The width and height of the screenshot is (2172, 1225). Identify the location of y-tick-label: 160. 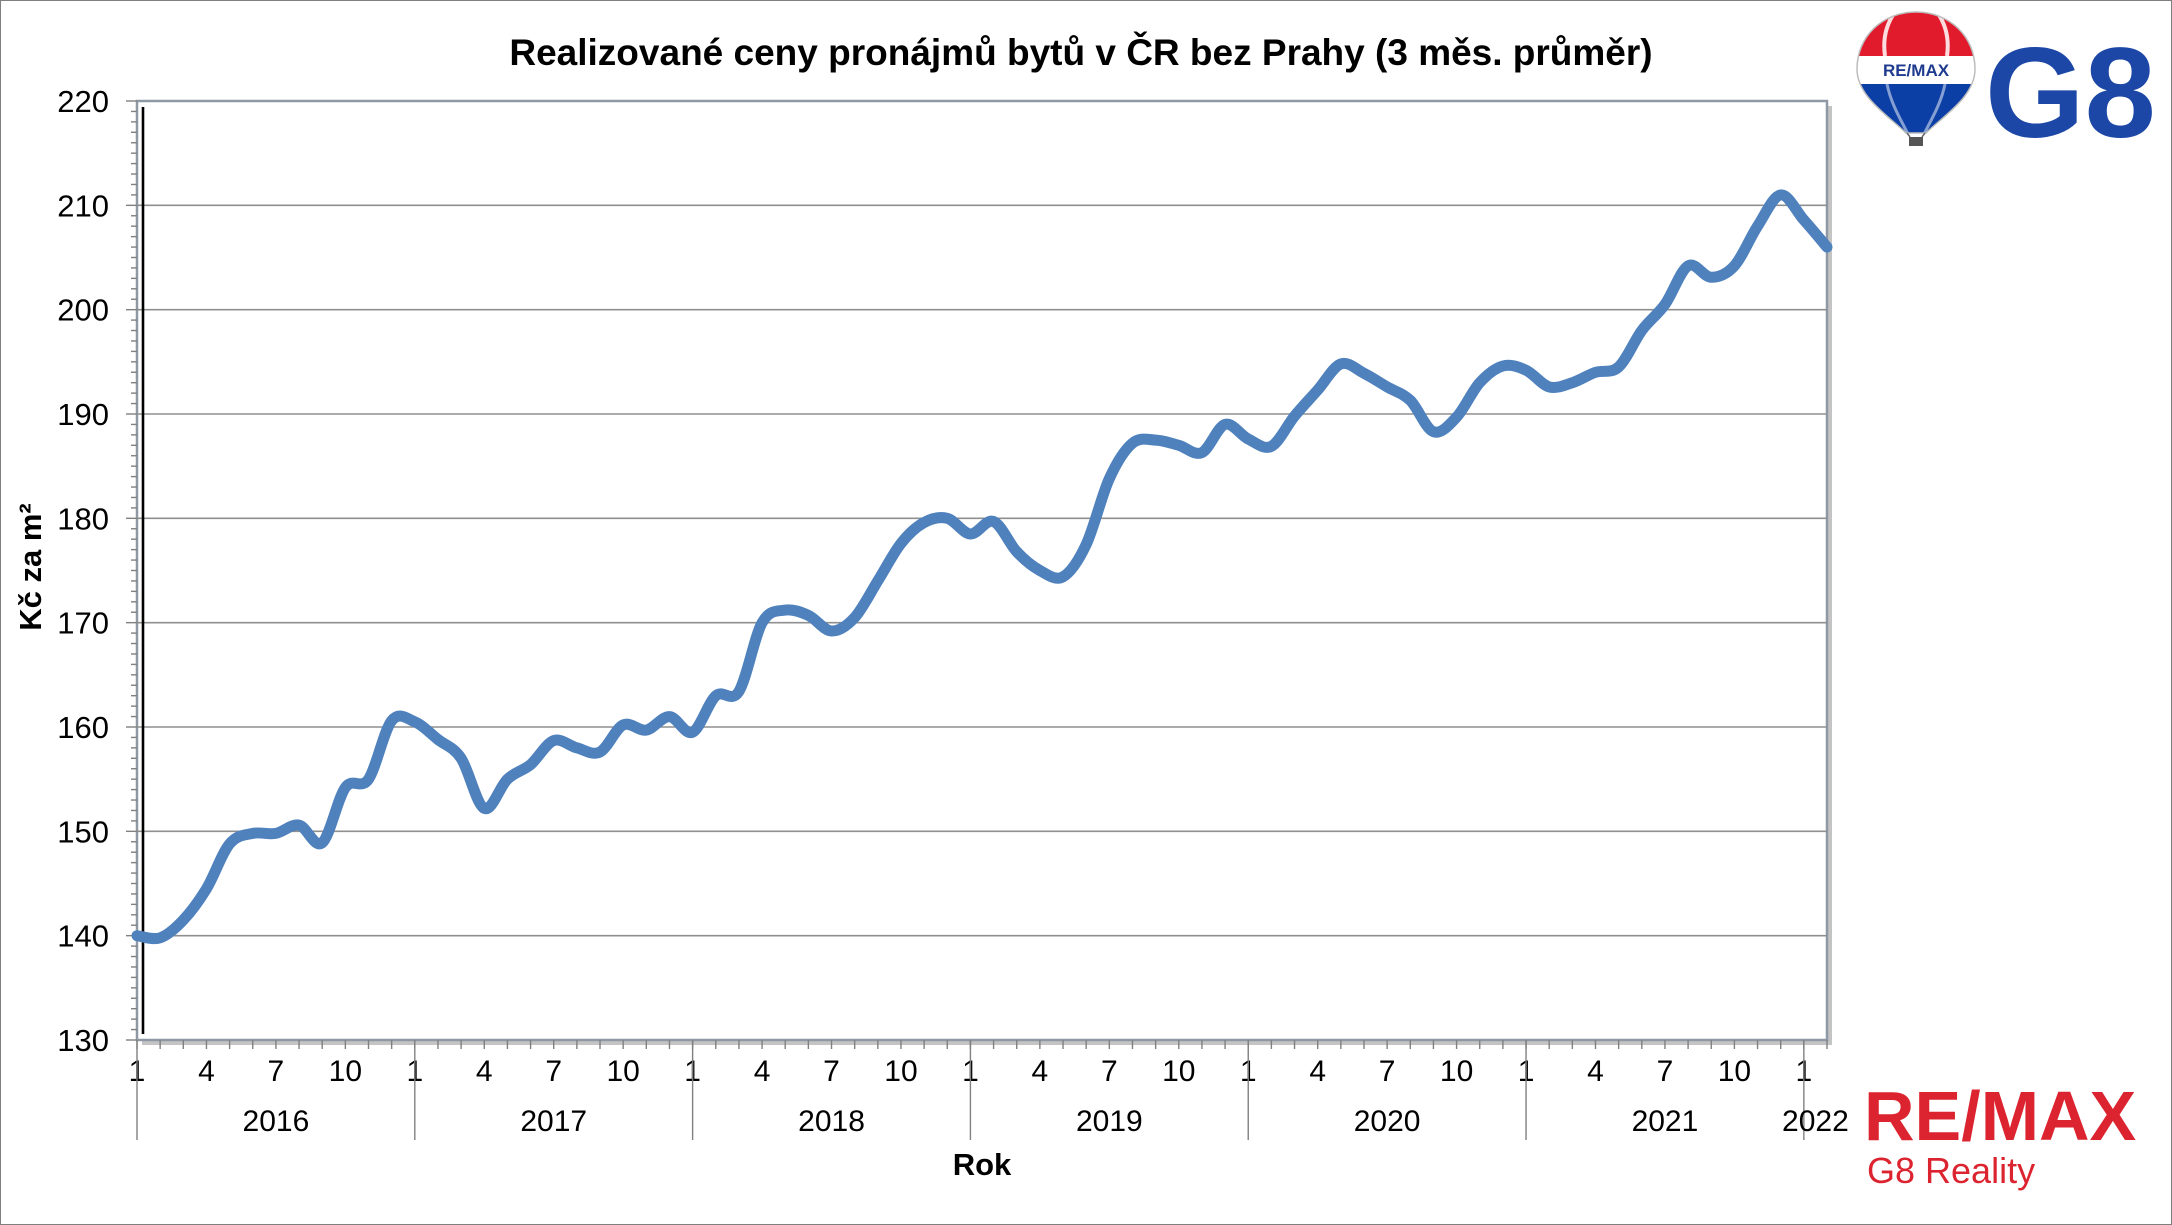
(83, 727).